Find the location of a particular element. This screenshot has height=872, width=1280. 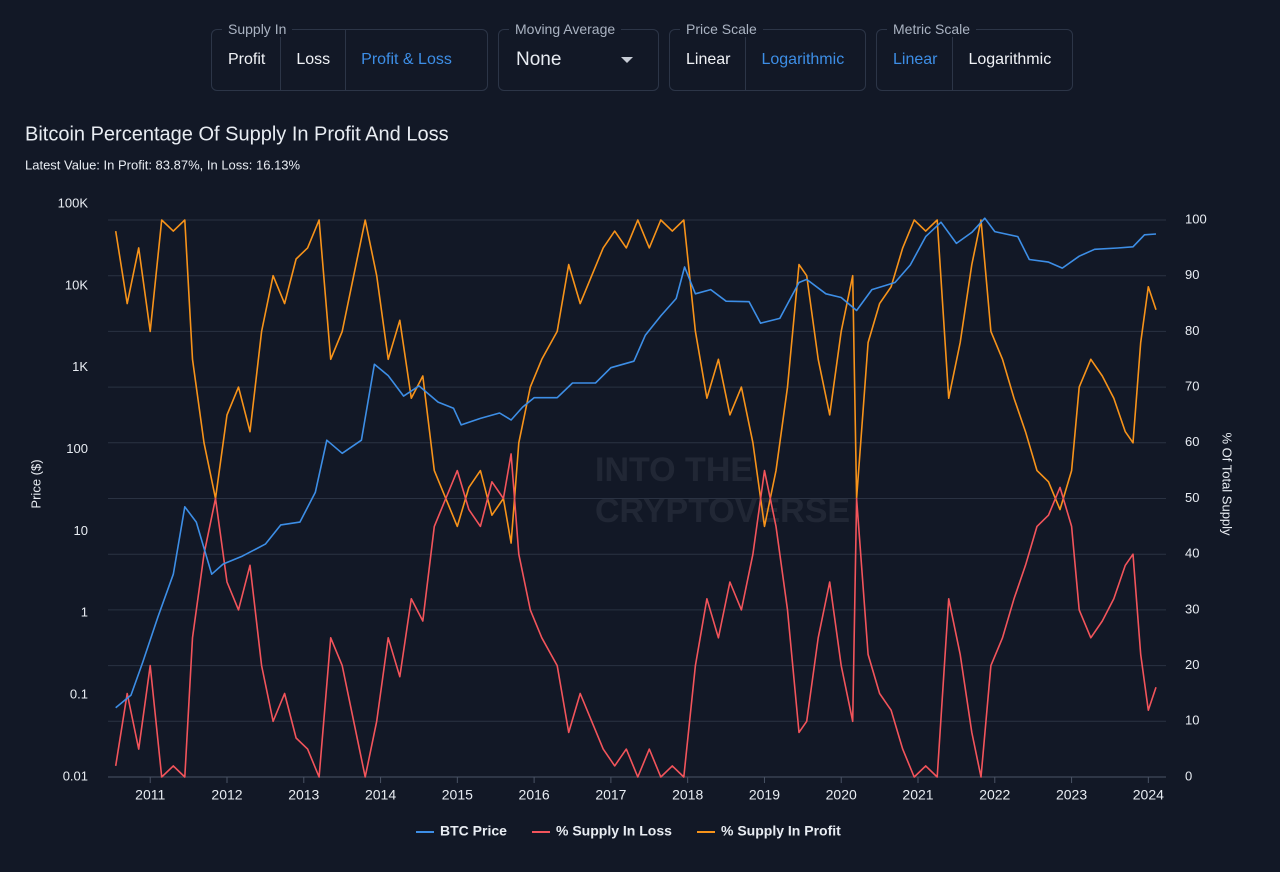

x-tick-label: 2014 is located at coordinates (380, 795).